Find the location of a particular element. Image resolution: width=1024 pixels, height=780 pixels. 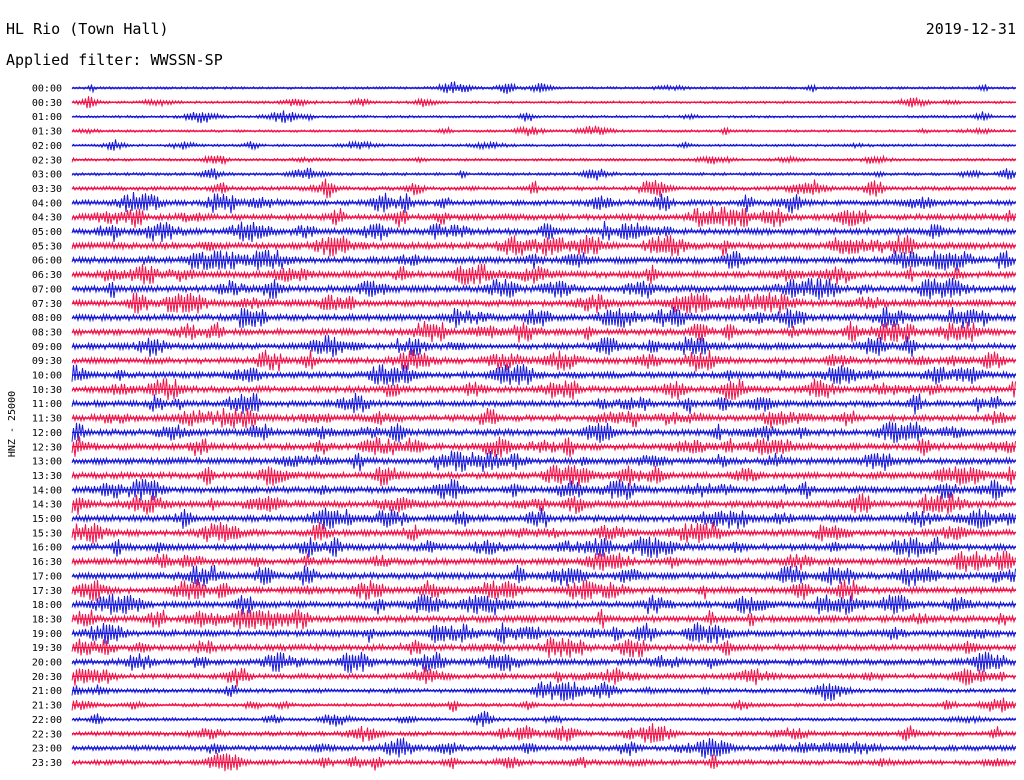

row-label: 04:30 is located at coordinates (47, 218).